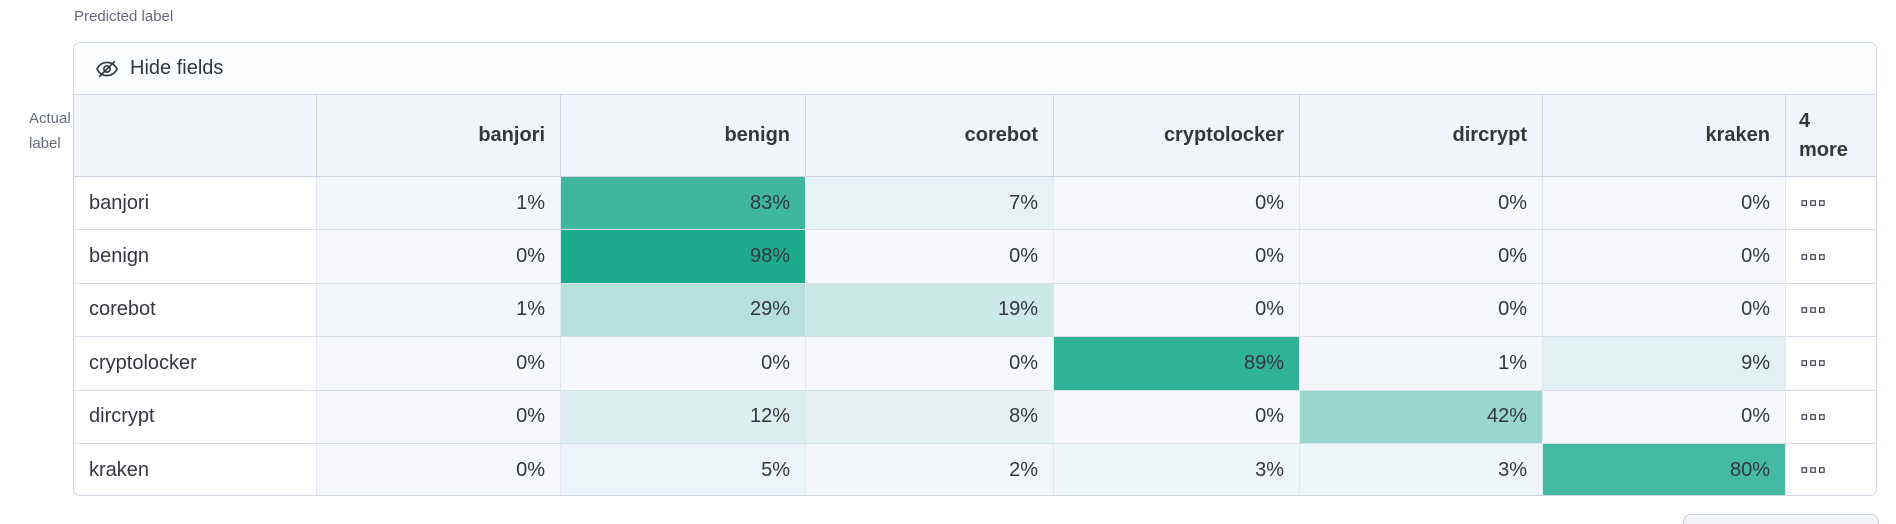 This screenshot has width=1896, height=524. I want to click on matrix-cell-kraken-corebot: 2%, so click(930, 469).